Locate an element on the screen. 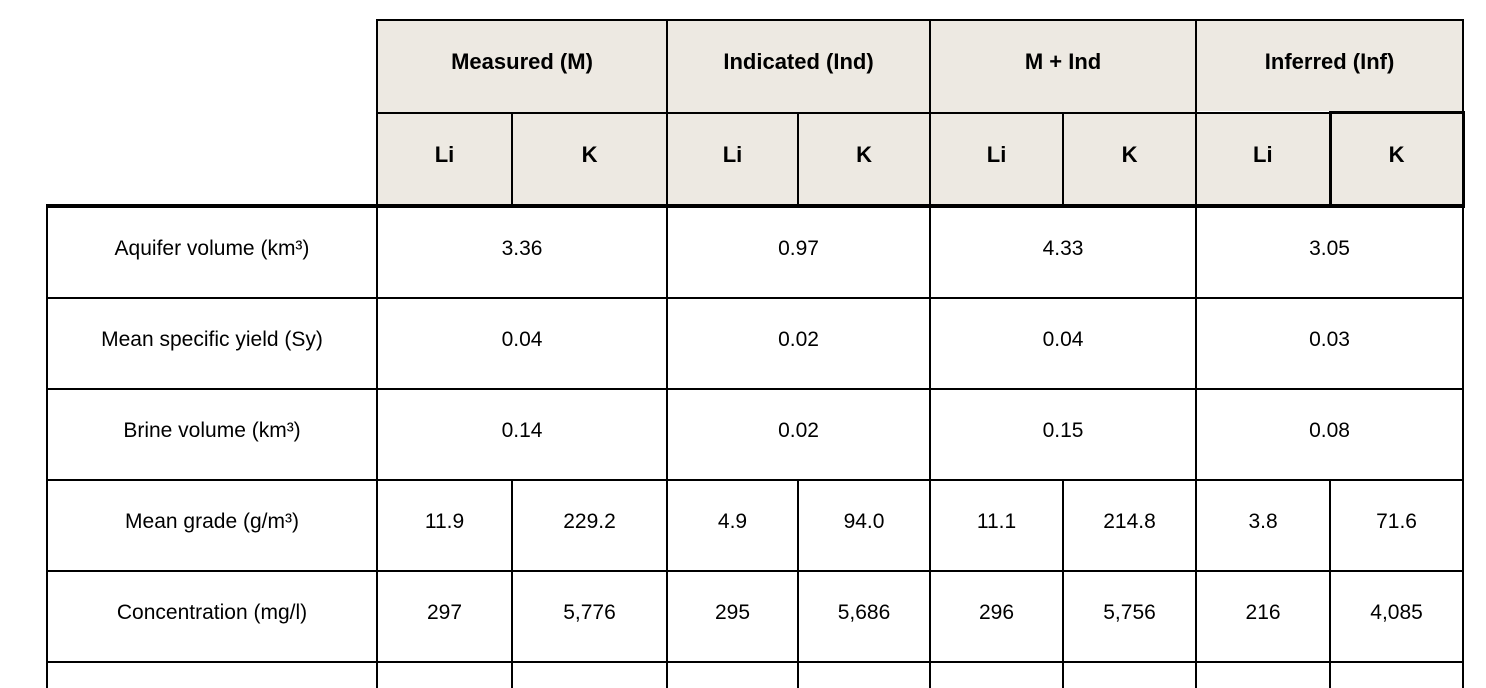 The width and height of the screenshot is (1486, 688). cell-measured-k: 229.2 is located at coordinates (589, 525).